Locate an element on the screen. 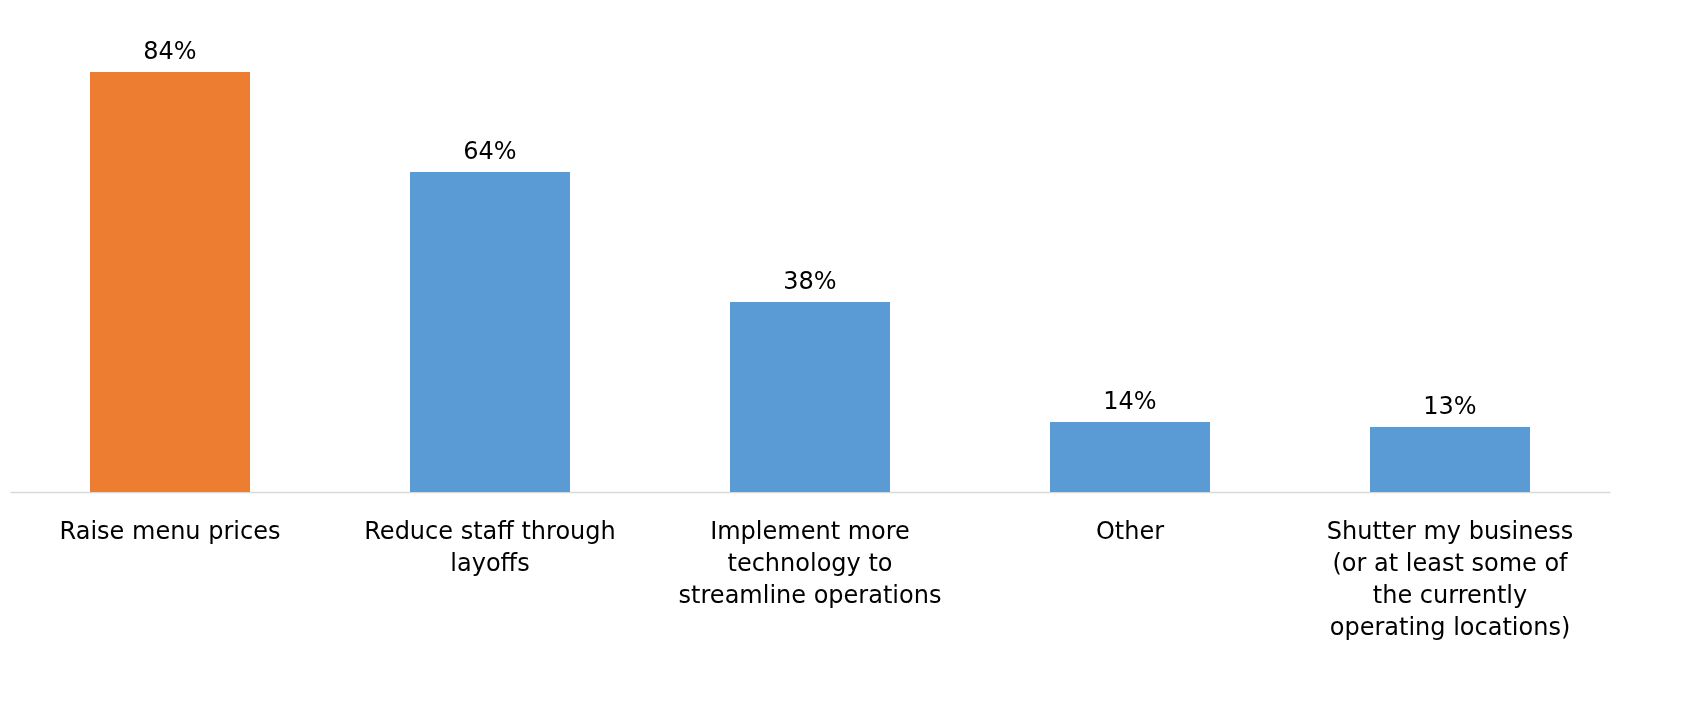 This screenshot has width=1694, height=708. x-tick-label: Reduce staff through layoffs is located at coordinates (490, 547).